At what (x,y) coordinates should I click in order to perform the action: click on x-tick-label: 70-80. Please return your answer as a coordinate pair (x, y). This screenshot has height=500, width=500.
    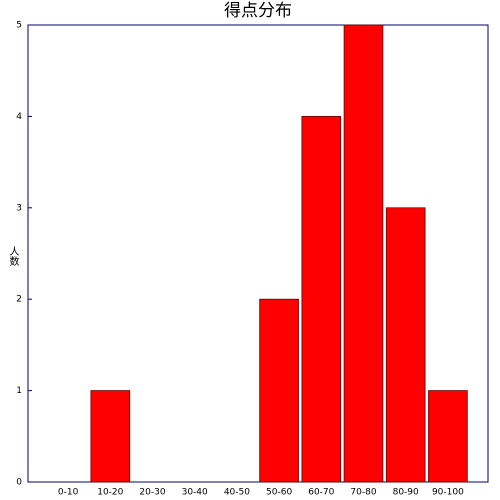
    Looking at the image, I should click on (363, 493).